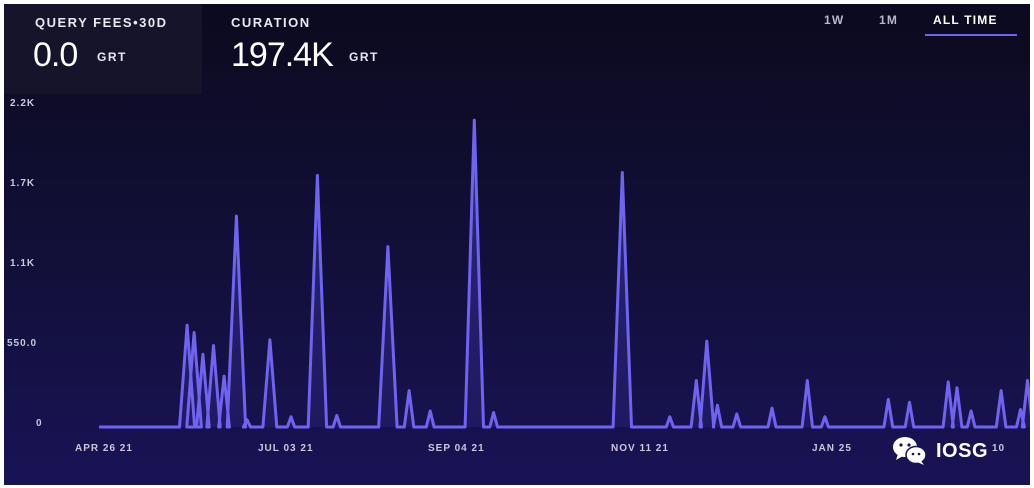 This screenshot has width=1034, height=488. Describe the element at coordinates (22, 263) in the screenshot. I see `y-tick-label: 1.1K` at that location.